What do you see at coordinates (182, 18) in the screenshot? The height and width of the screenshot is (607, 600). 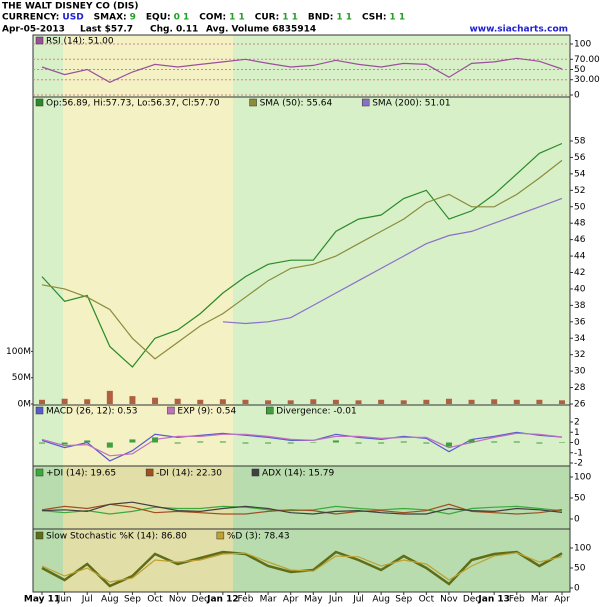 I see `field-value: 0 1` at bounding box center [182, 18].